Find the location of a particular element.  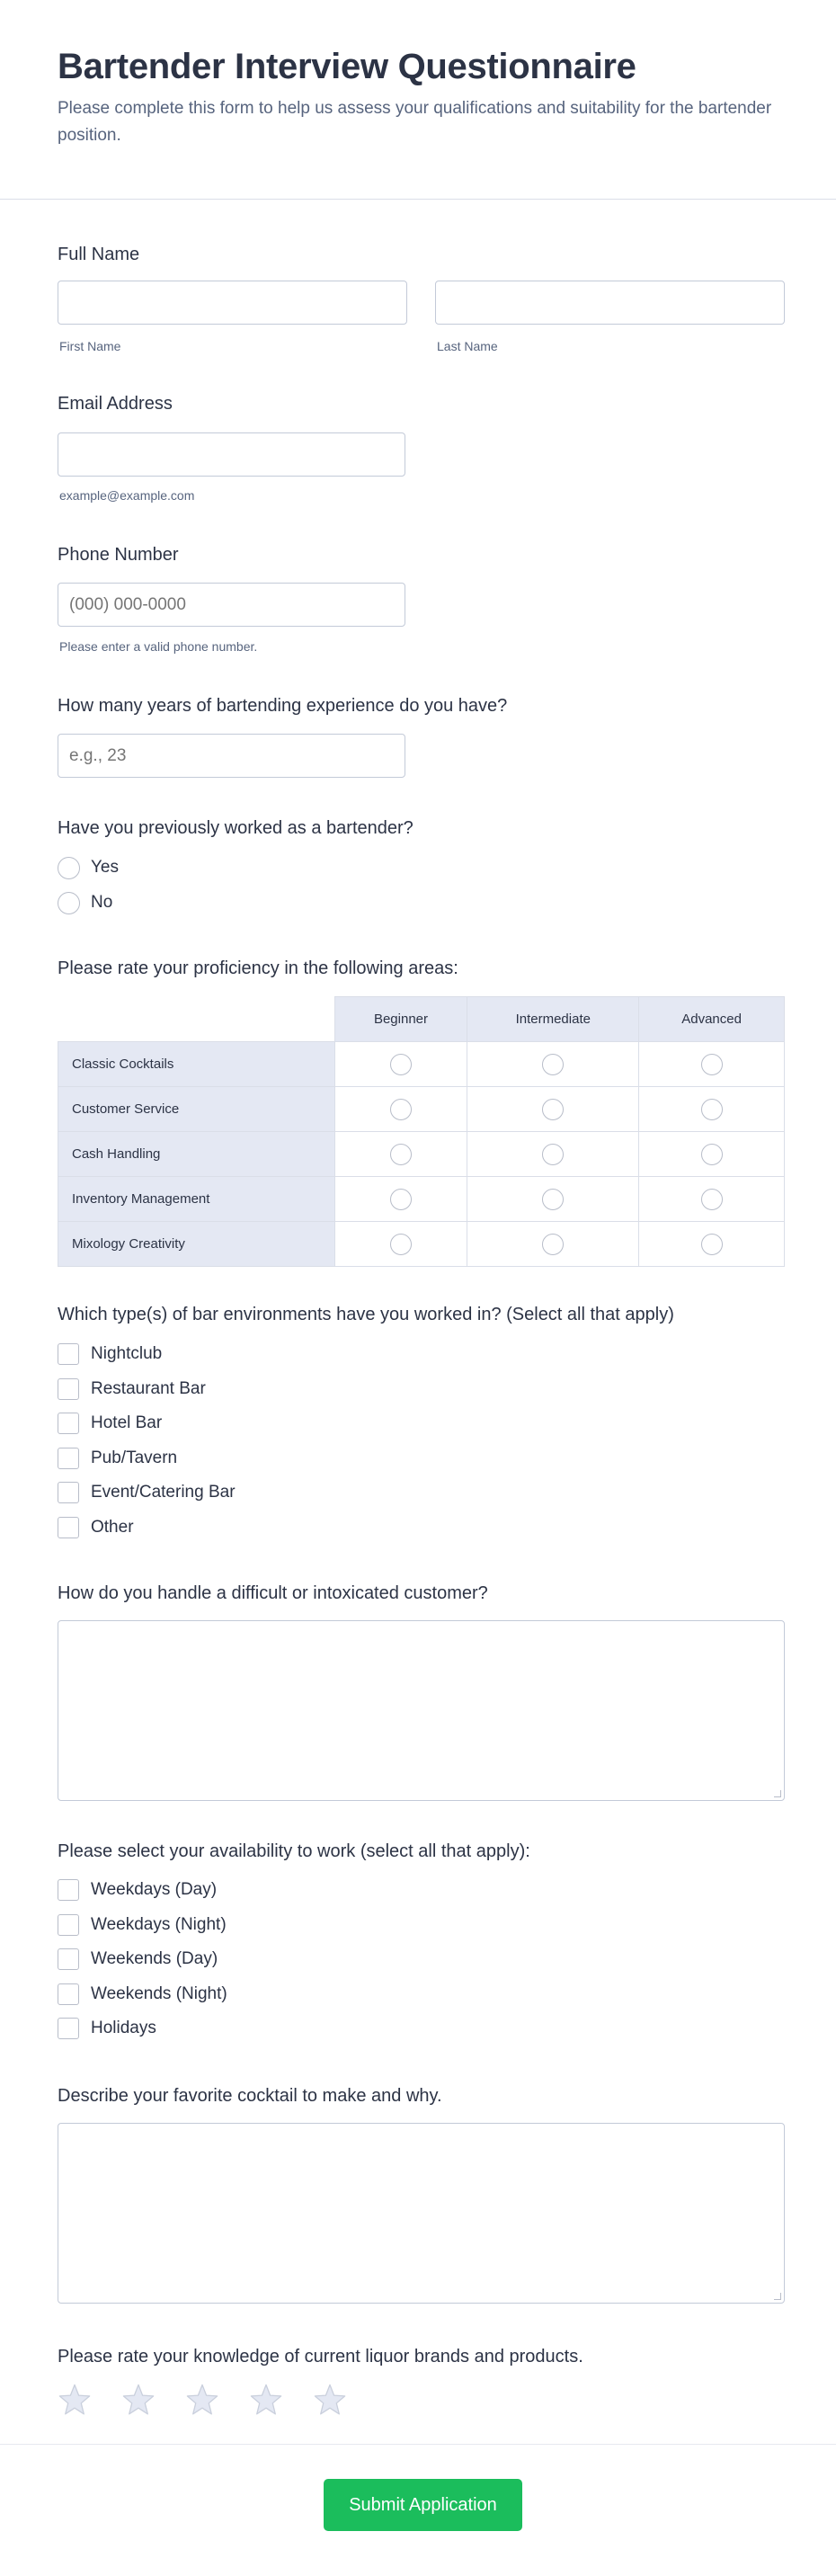

checkbox-weekdays-night: Weekdays (Night) is located at coordinates (142, 1925).